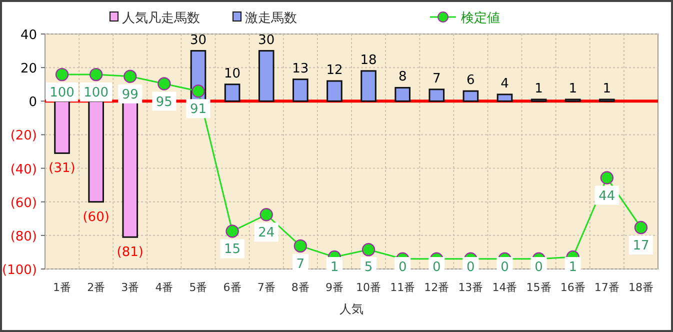 Image resolution: width=673 pixels, height=332 pixels. What do you see at coordinates (232, 287) in the screenshot?
I see `x-tick-label: 6番` at bounding box center [232, 287].